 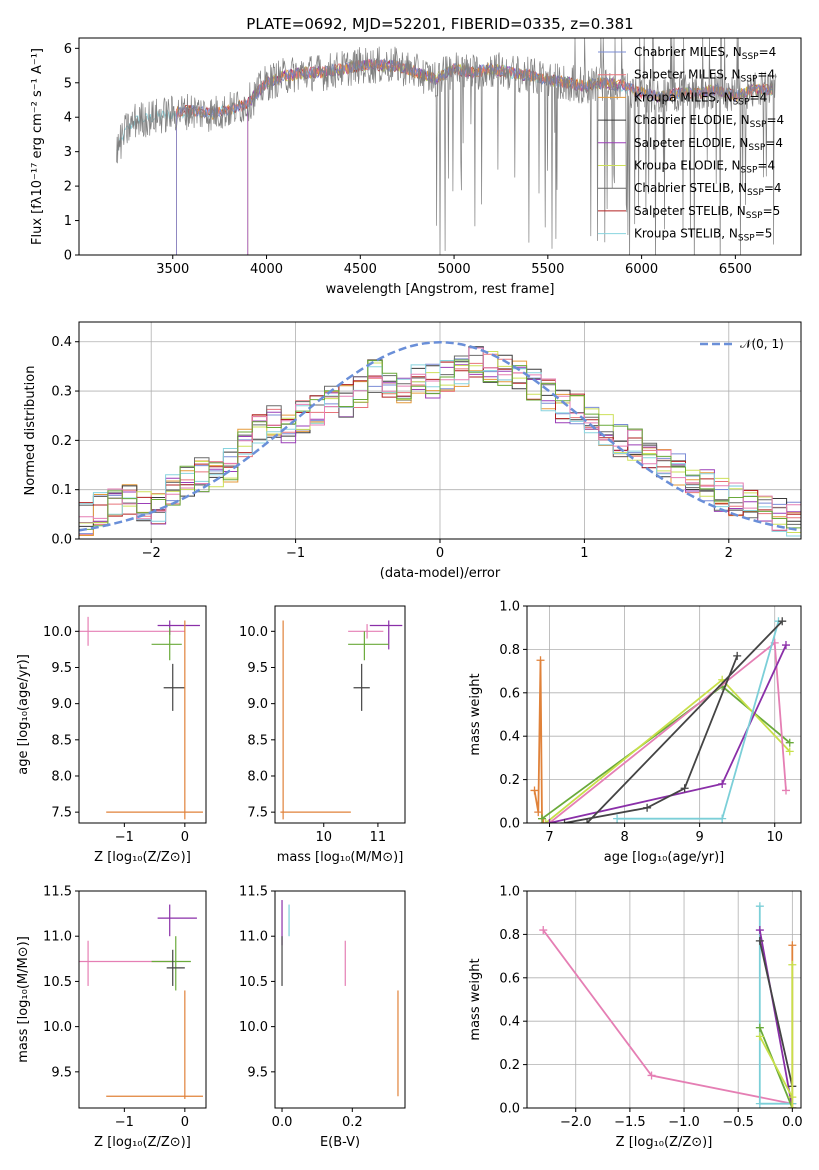 I want to click on legend-entry: Kroupa ELODIE, NSSP=4, so click(x=704, y=167).